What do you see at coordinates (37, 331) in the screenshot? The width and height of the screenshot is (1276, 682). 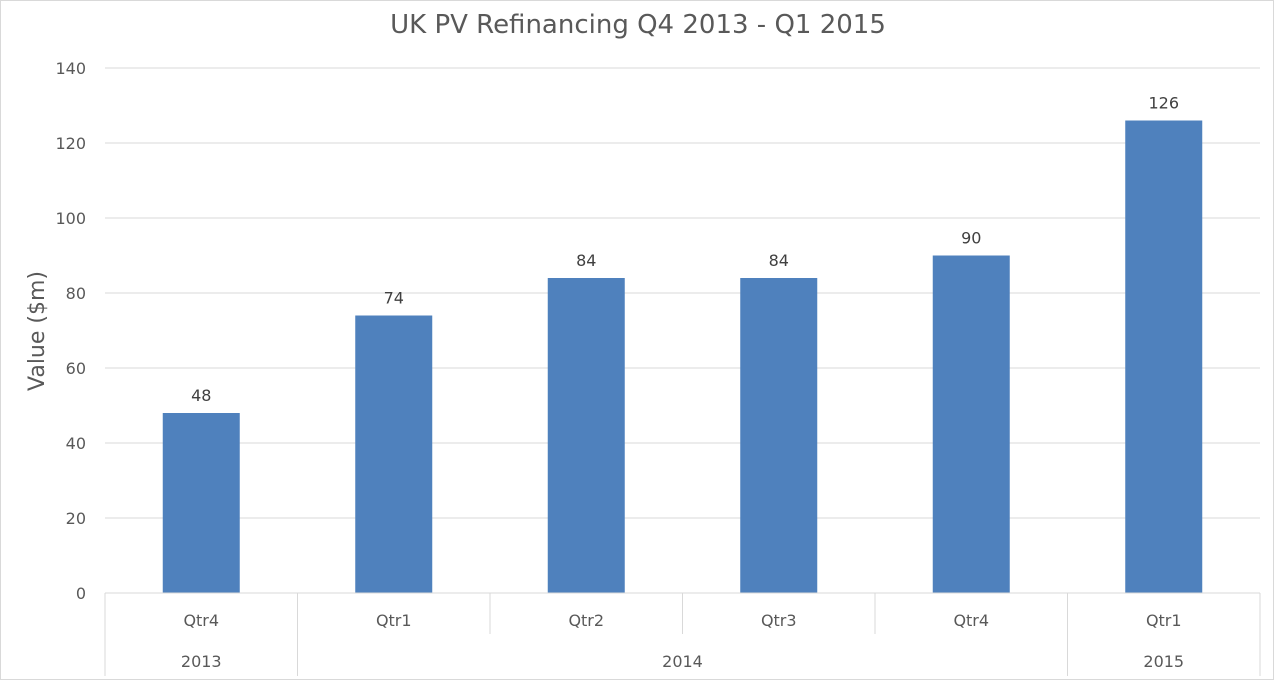 I see `y-axis-label: Value ($m)` at bounding box center [37, 331].